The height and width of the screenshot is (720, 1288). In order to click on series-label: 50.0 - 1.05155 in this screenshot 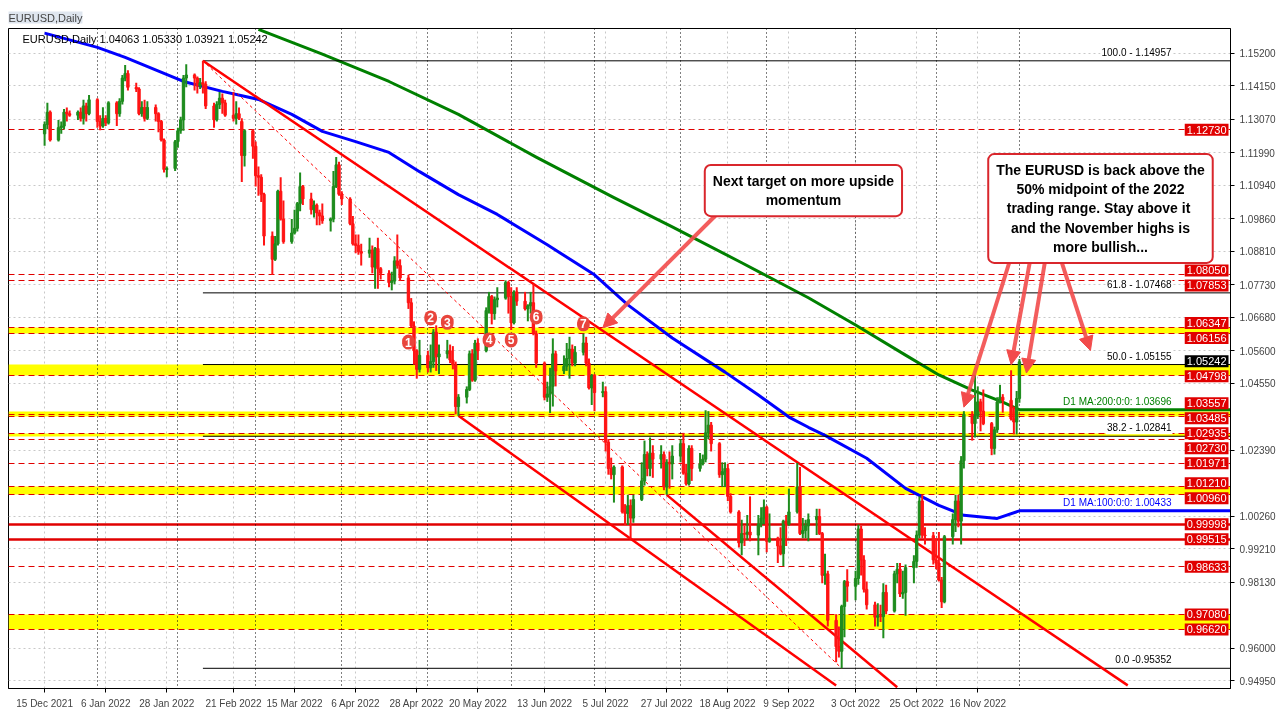, I will do `click(1139, 356)`.